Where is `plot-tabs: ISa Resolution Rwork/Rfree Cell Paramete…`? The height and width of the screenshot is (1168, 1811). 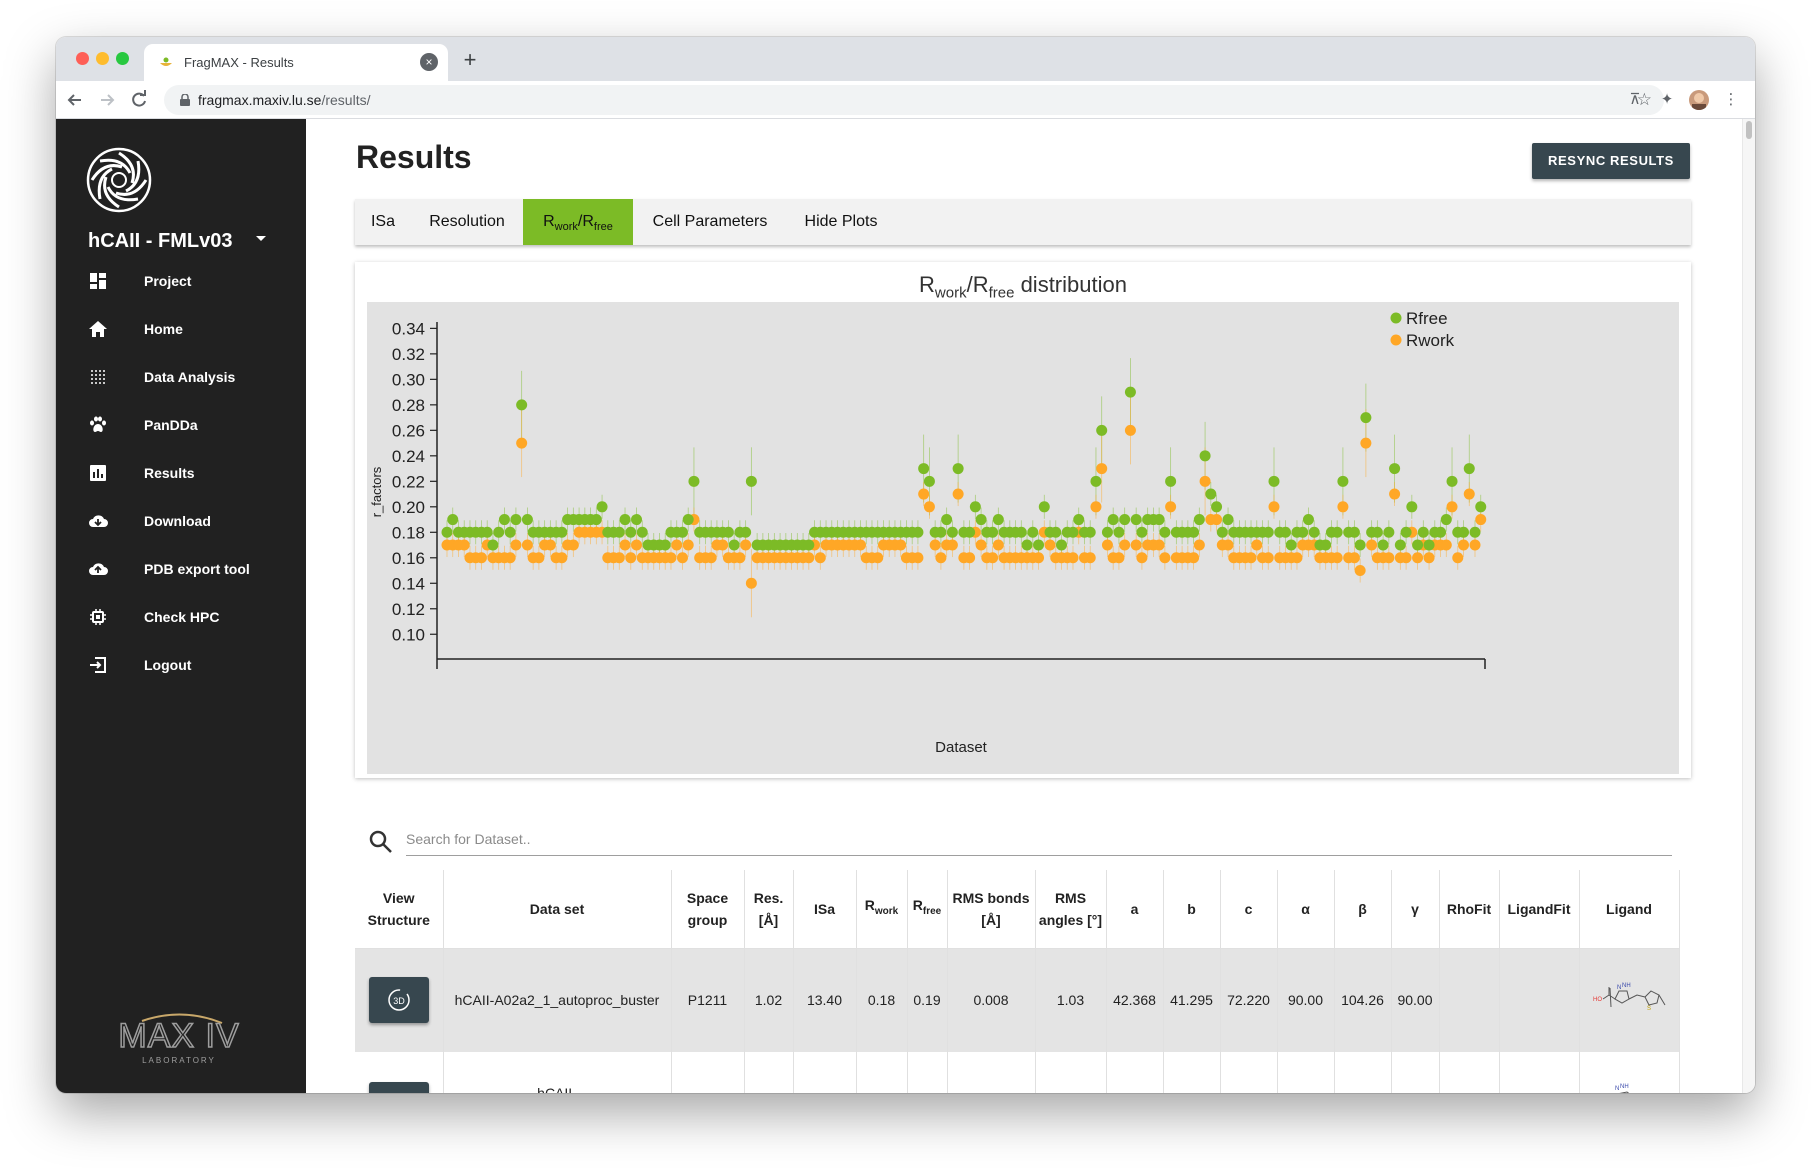 plot-tabs: ISa Resolution Rwork/Rfree Cell Paramete… is located at coordinates (1023, 222).